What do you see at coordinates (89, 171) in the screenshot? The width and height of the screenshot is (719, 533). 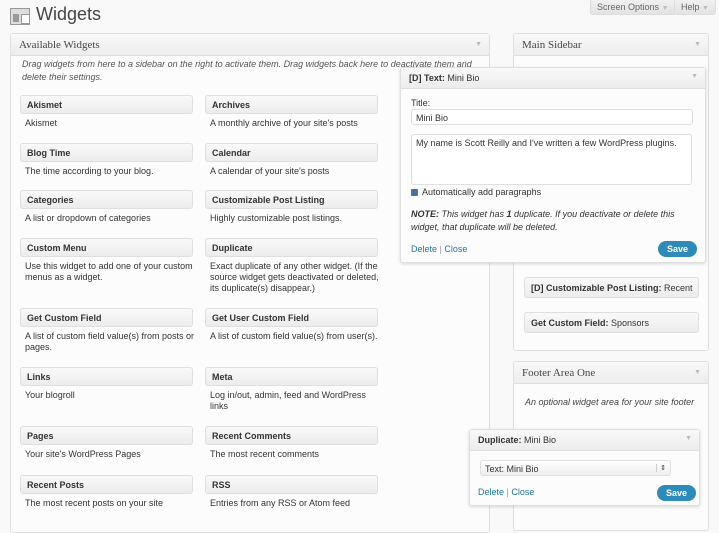 I see `widget-description: The time according to your blog.` at bounding box center [89, 171].